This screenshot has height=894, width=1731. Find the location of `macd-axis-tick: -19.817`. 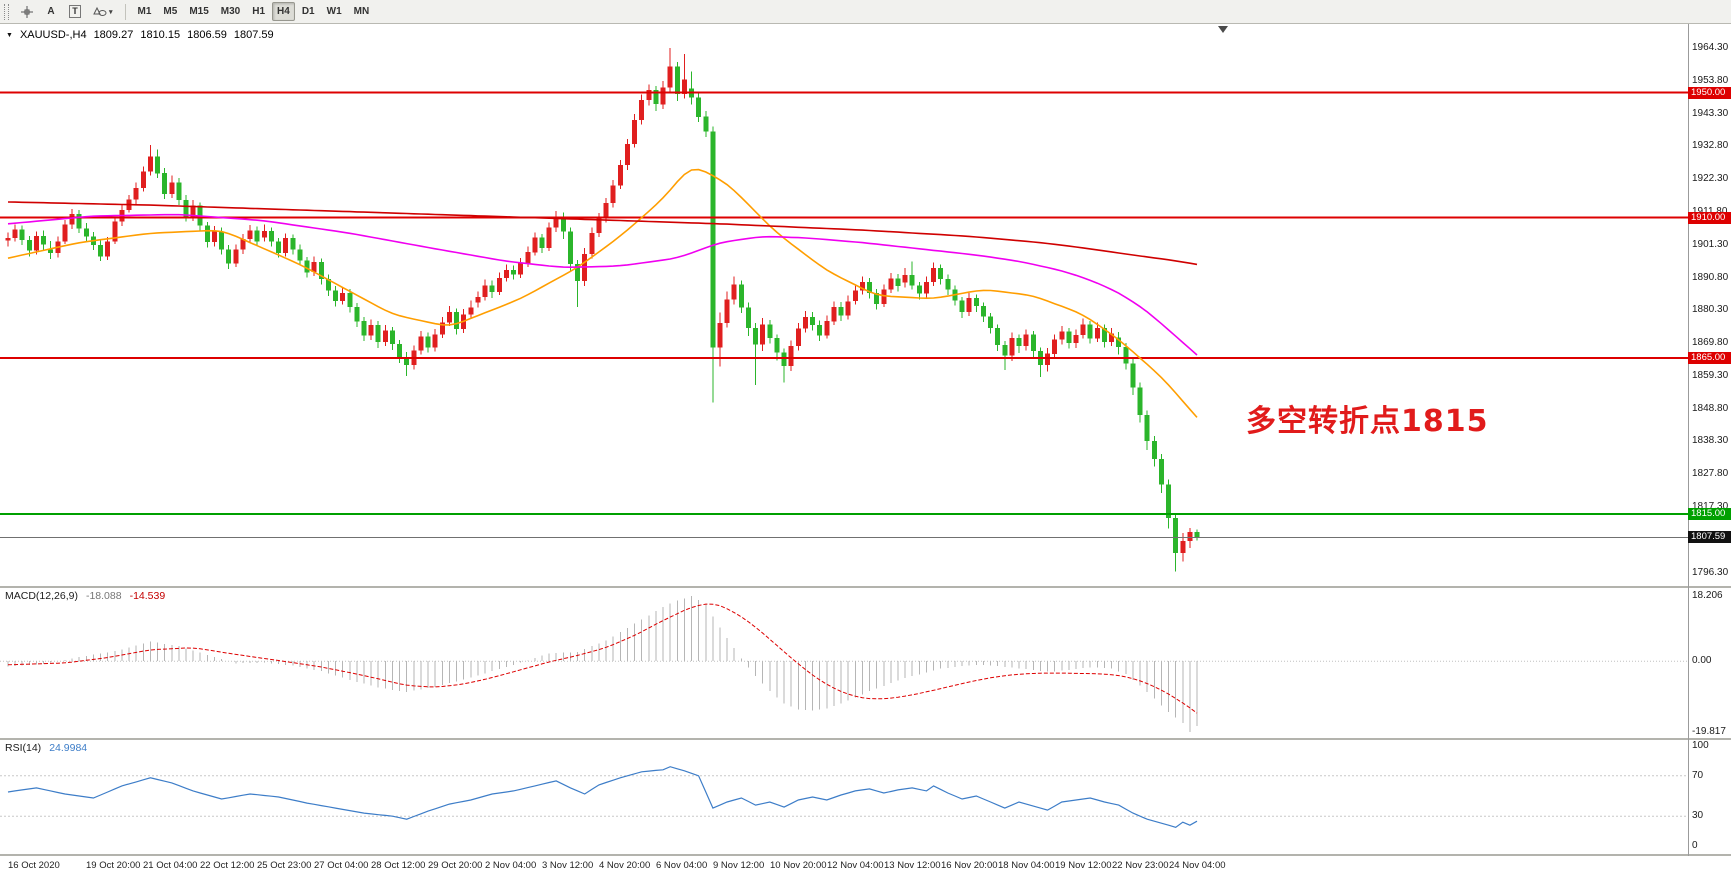

macd-axis-tick: -19.817 is located at coordinates (1709, 731).